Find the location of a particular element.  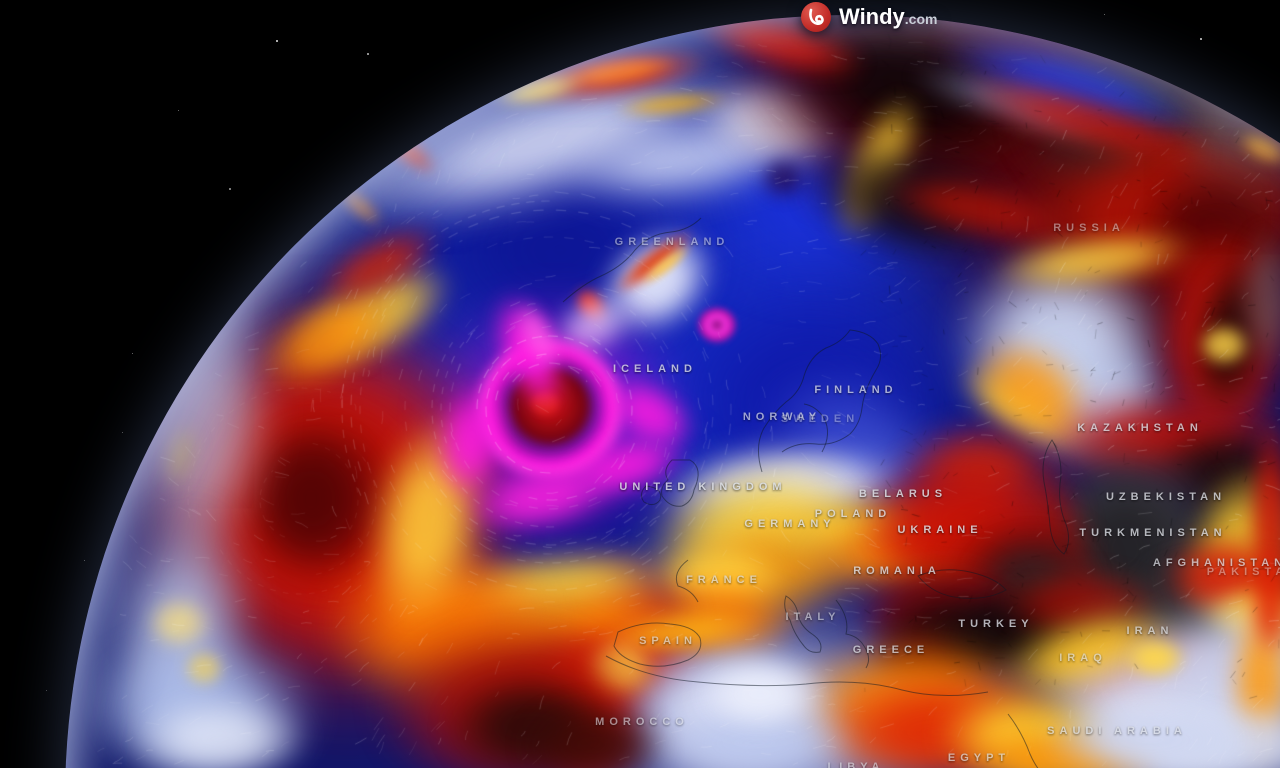

brand-name: Windy is located at coordinates (872, 16).